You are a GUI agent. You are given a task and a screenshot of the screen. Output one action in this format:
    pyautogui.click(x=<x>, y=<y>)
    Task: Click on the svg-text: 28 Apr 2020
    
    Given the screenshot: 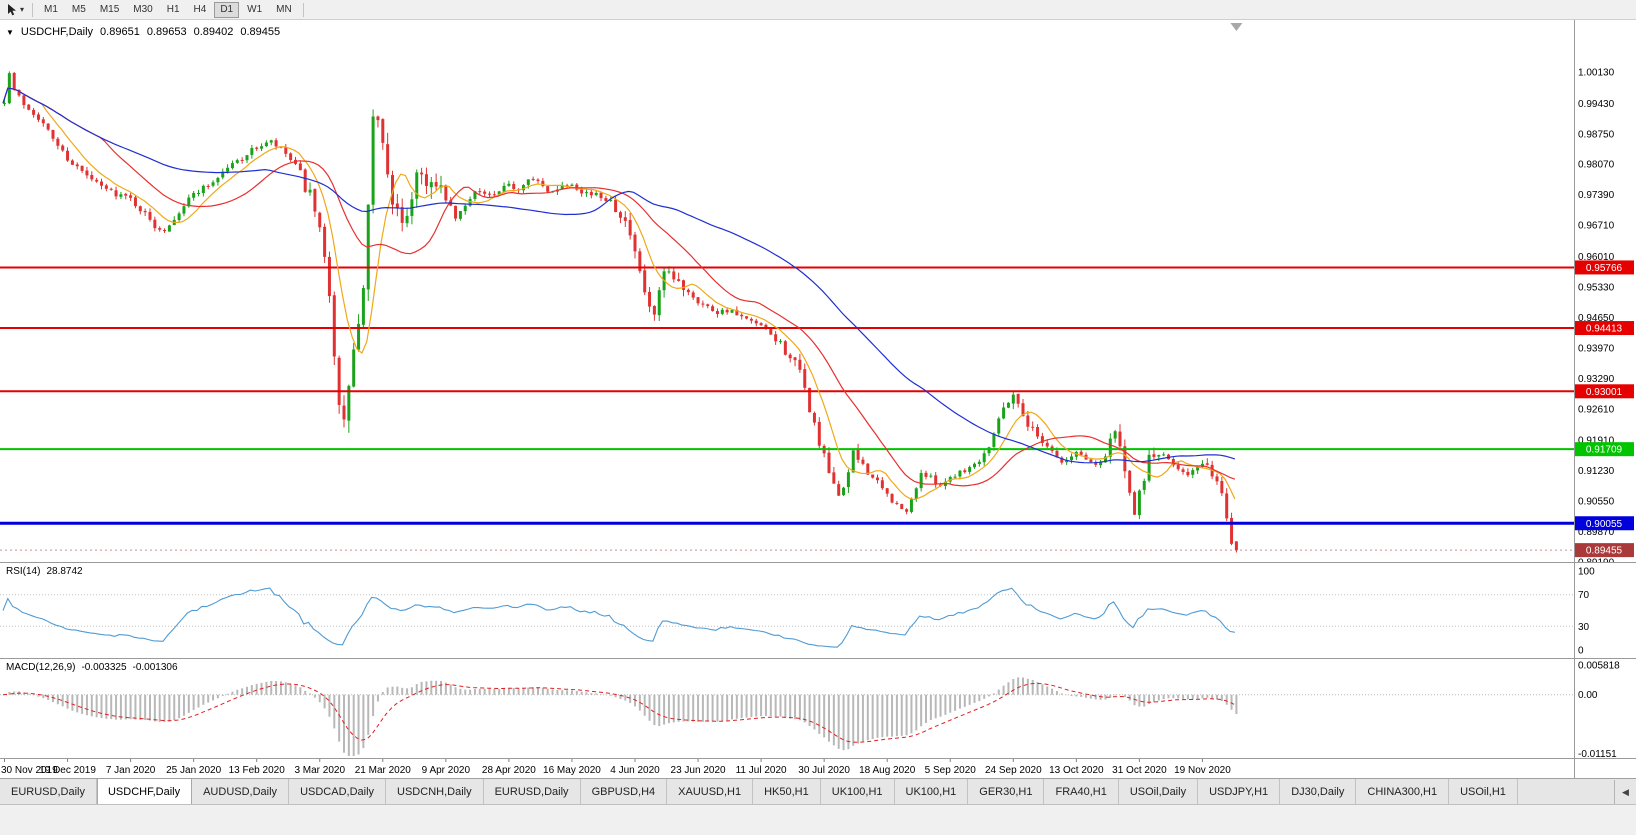 What is the action you would take?
    pyautogui.click(x=509, y=770)
    